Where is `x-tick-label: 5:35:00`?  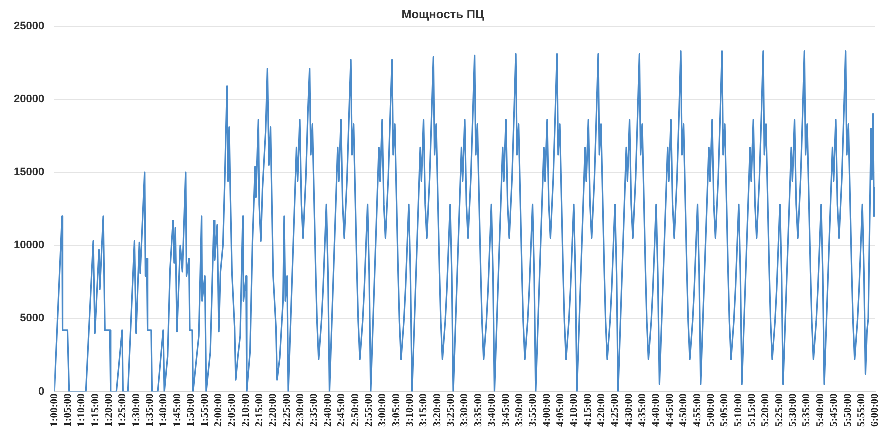
x-tick-label: 5:35:00 is located at coordinates (807, 411).